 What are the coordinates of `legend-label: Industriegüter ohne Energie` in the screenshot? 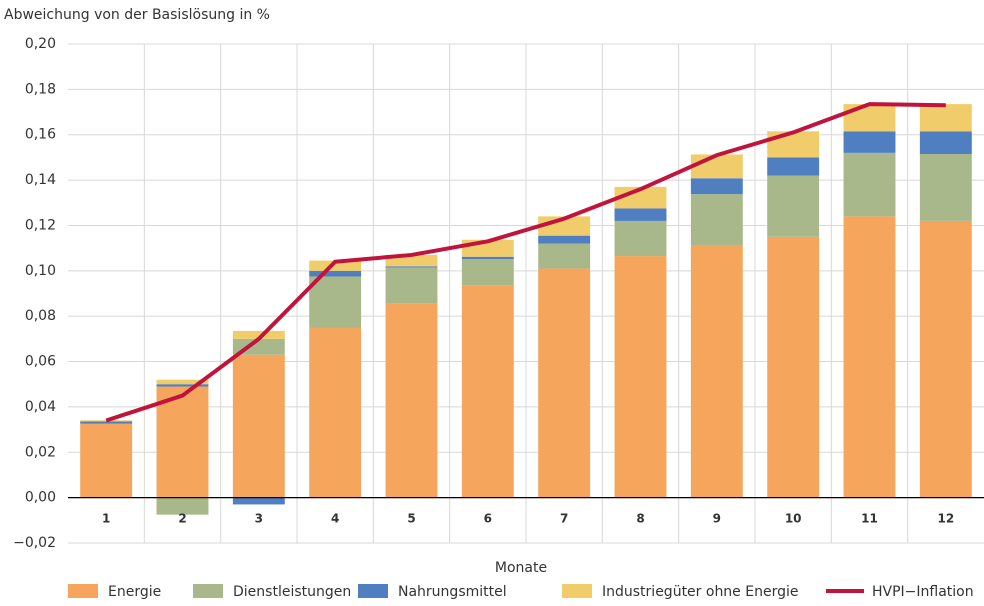 It's located at (700, 592).